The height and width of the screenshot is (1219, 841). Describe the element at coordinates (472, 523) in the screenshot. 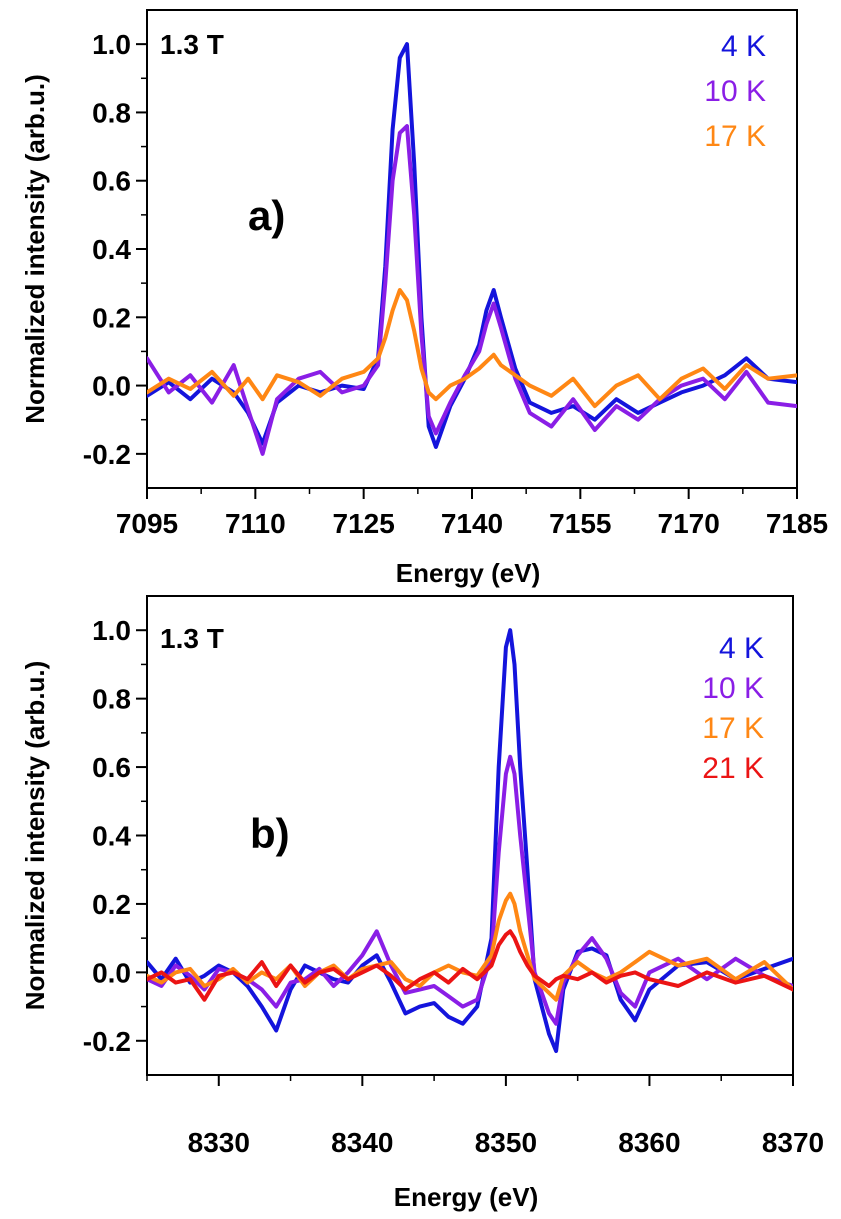

I see `x-tick-label: 7140` at that location.